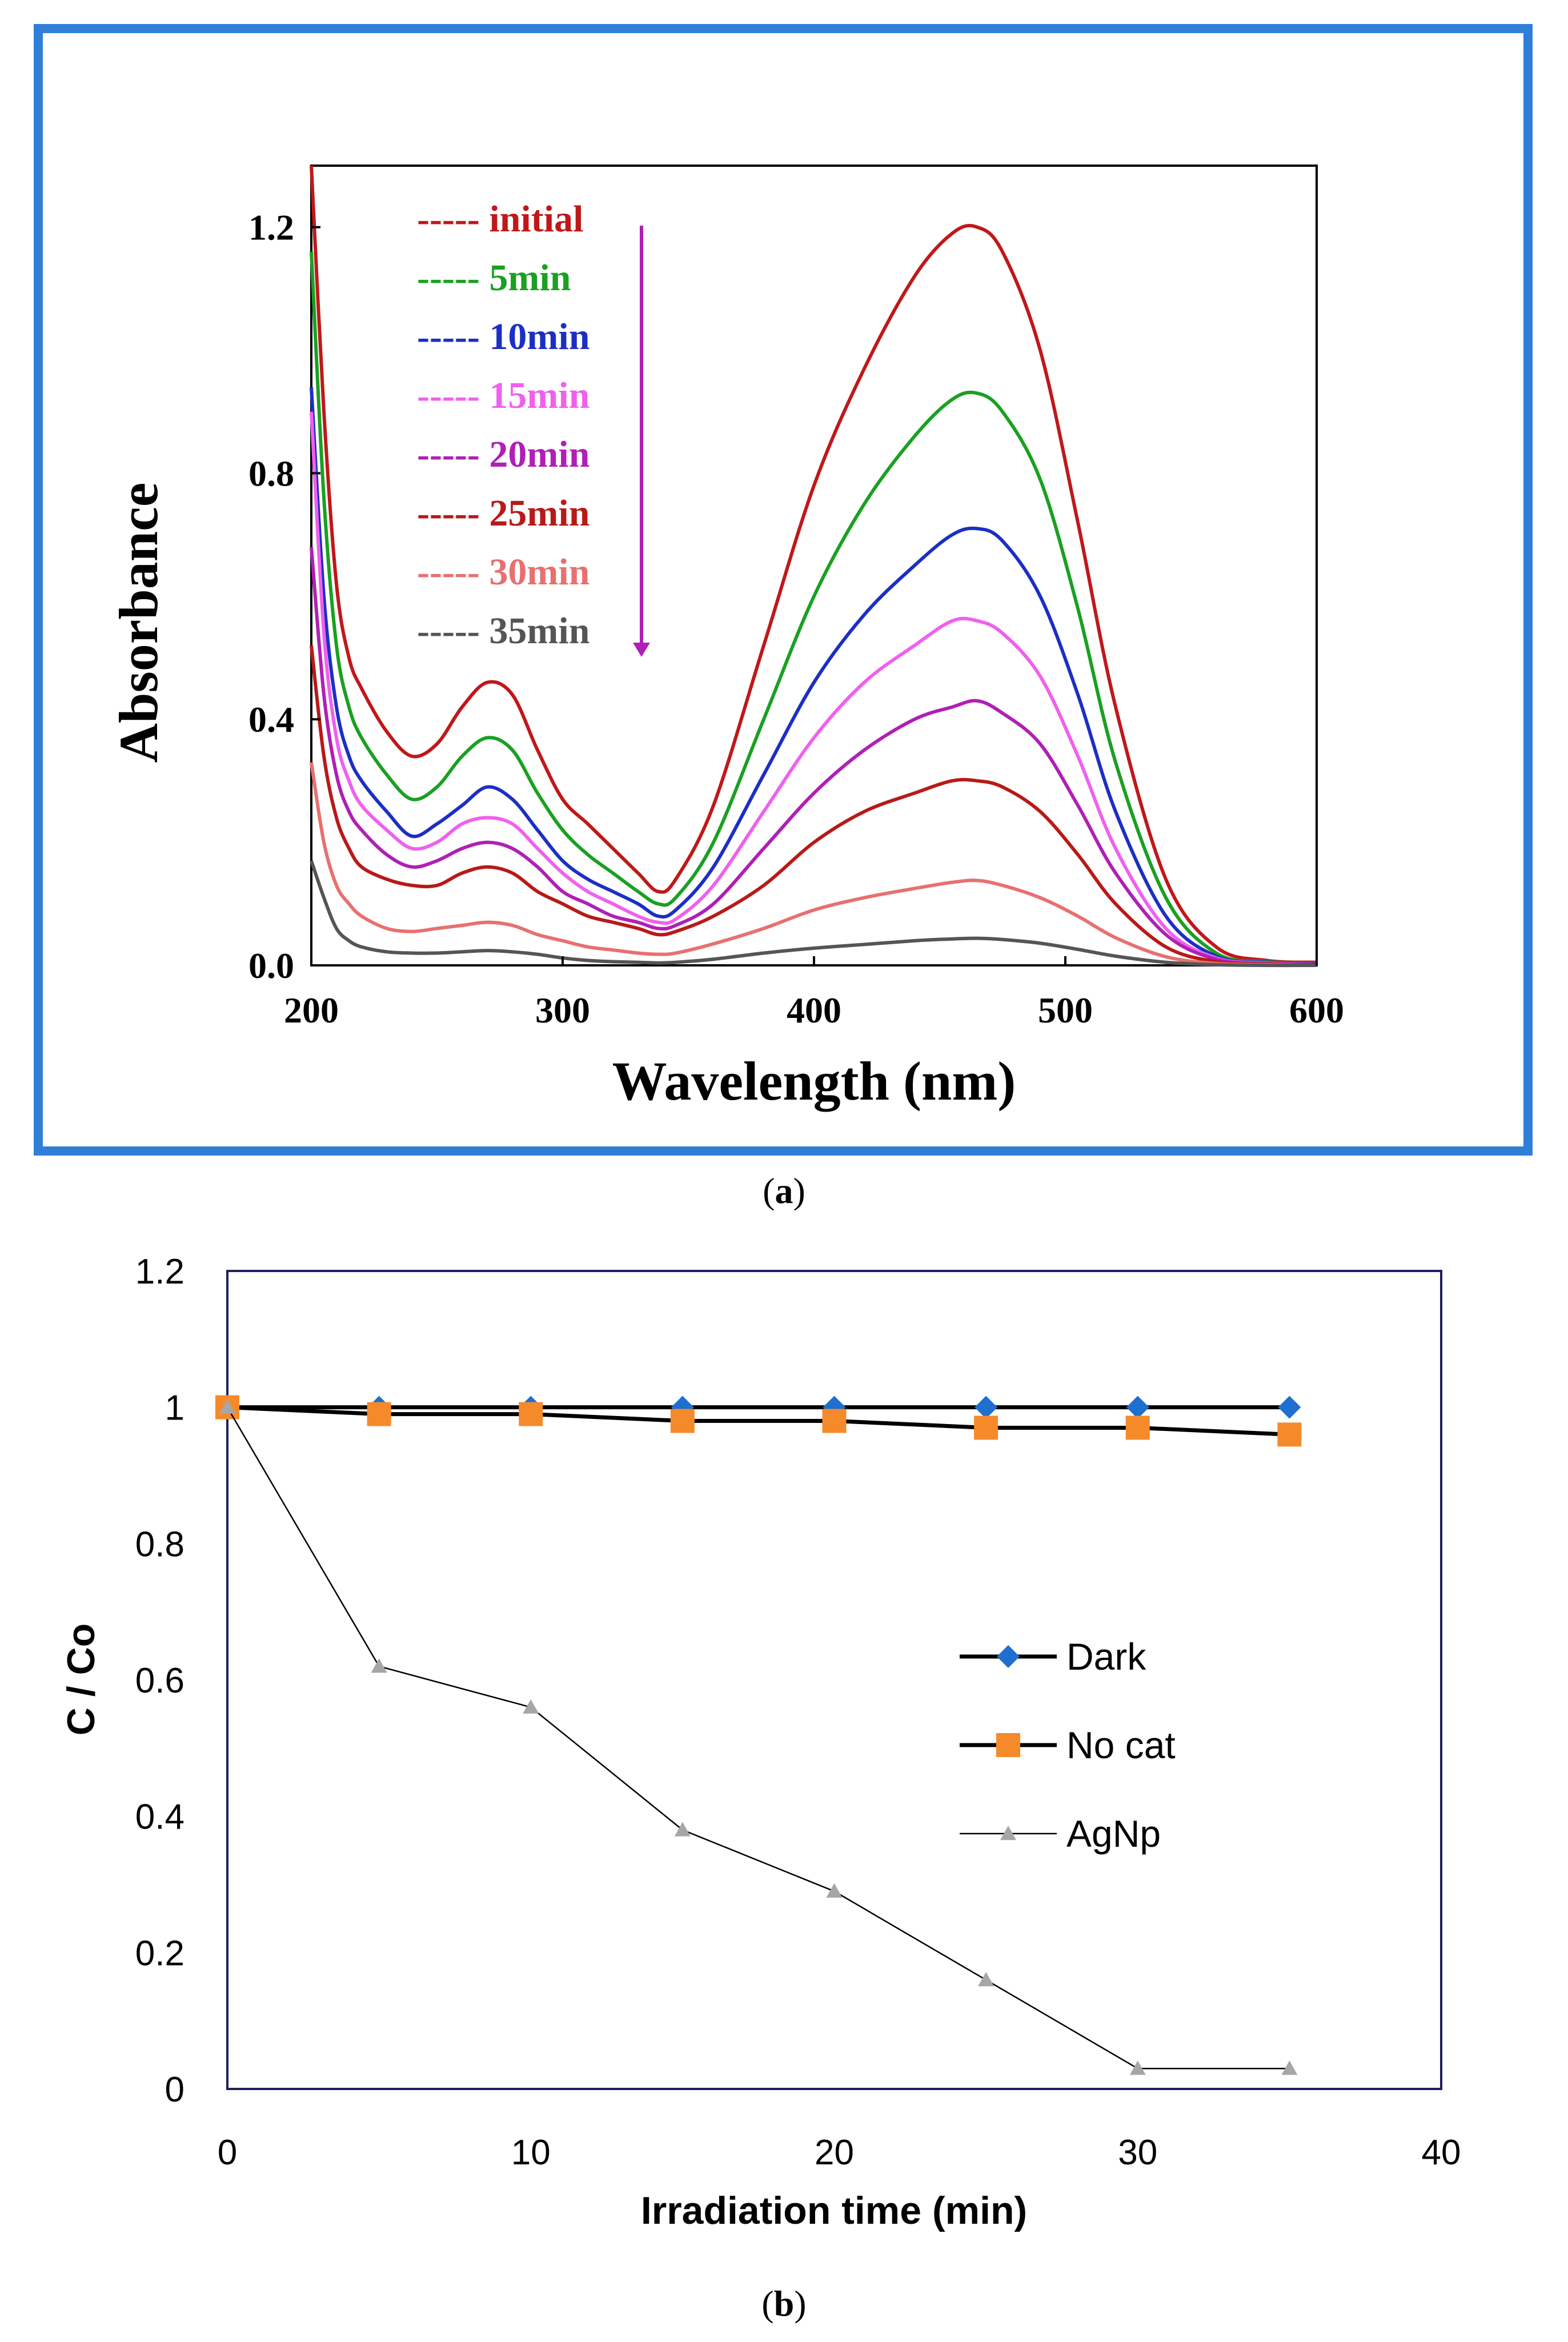 The image size is (1568, 2342). I want to click on b-x-tick-label: 40, so click(1441, 2152).